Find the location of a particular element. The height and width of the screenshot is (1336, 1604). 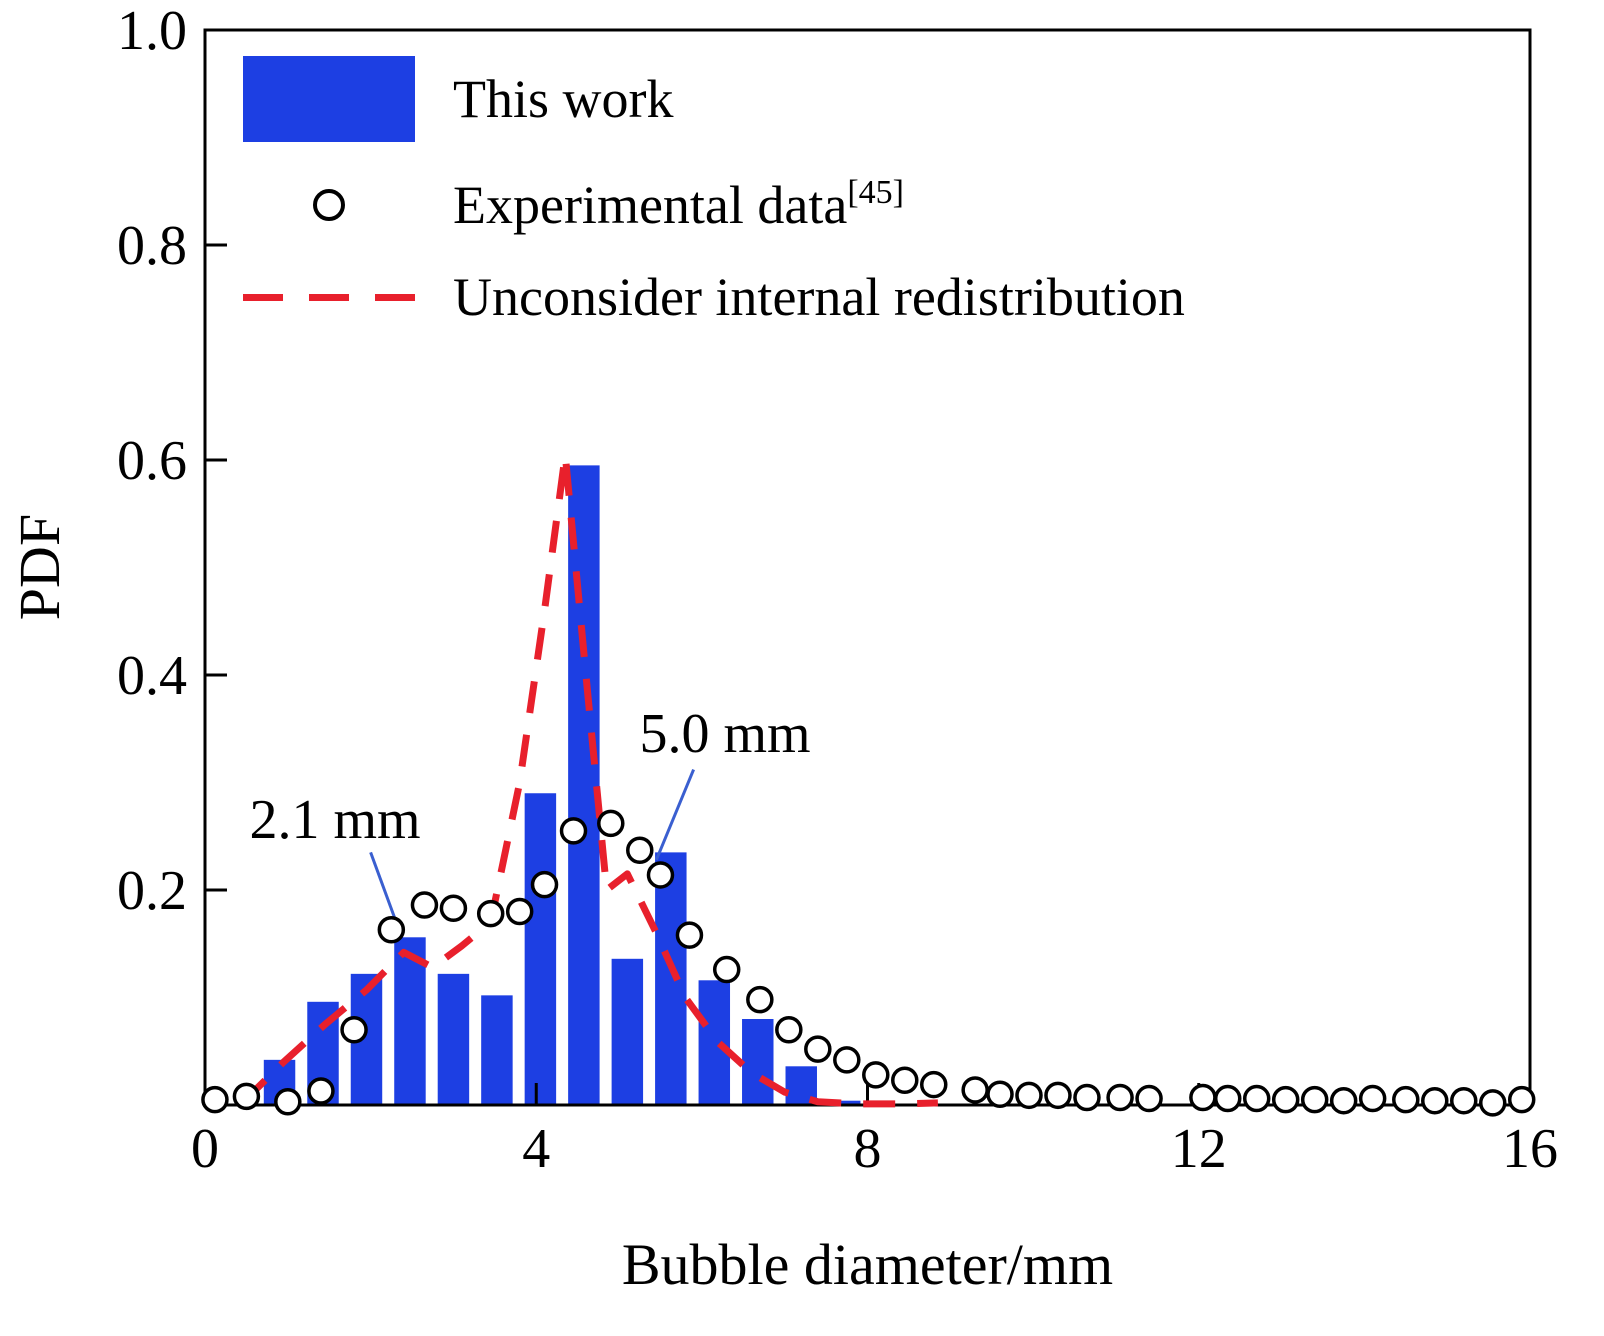

legend-label-superscript: [45] is located at coordinates (875, 192).